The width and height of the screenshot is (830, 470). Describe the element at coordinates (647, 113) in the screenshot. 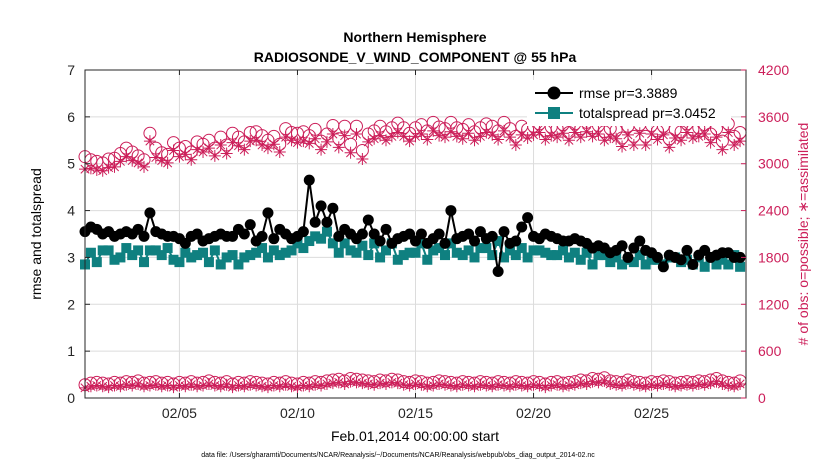

I see `legend-spread-label: totalspread pr=3.0452` at that location.